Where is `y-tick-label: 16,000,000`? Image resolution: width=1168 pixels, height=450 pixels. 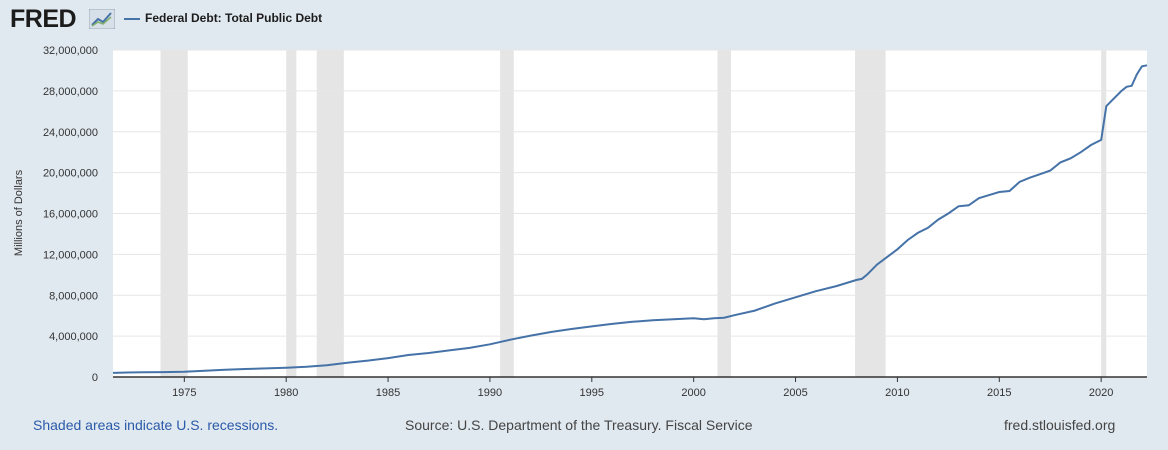 y-tick-label: 16,000,000 is located at coordinates (70, 215).